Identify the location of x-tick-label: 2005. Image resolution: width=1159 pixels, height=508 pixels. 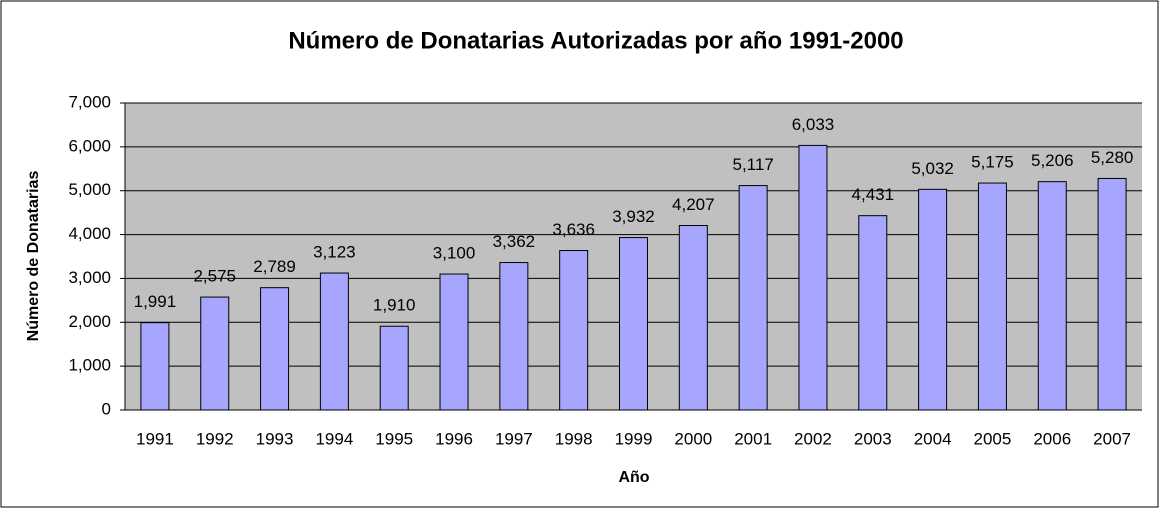
(993, 438).